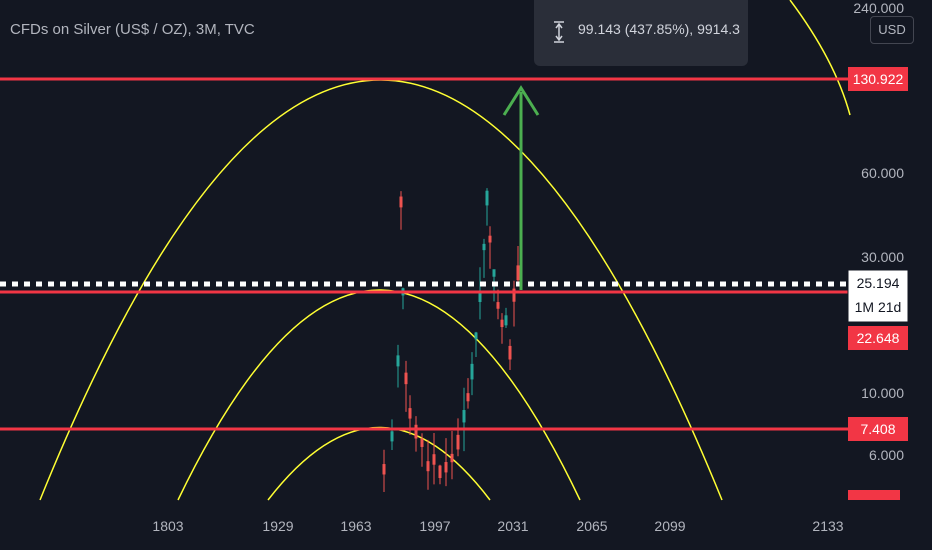  Describe the element at coordinates (827, 526) in the screenshot. I see `x-tick-label: 2133` at that location.